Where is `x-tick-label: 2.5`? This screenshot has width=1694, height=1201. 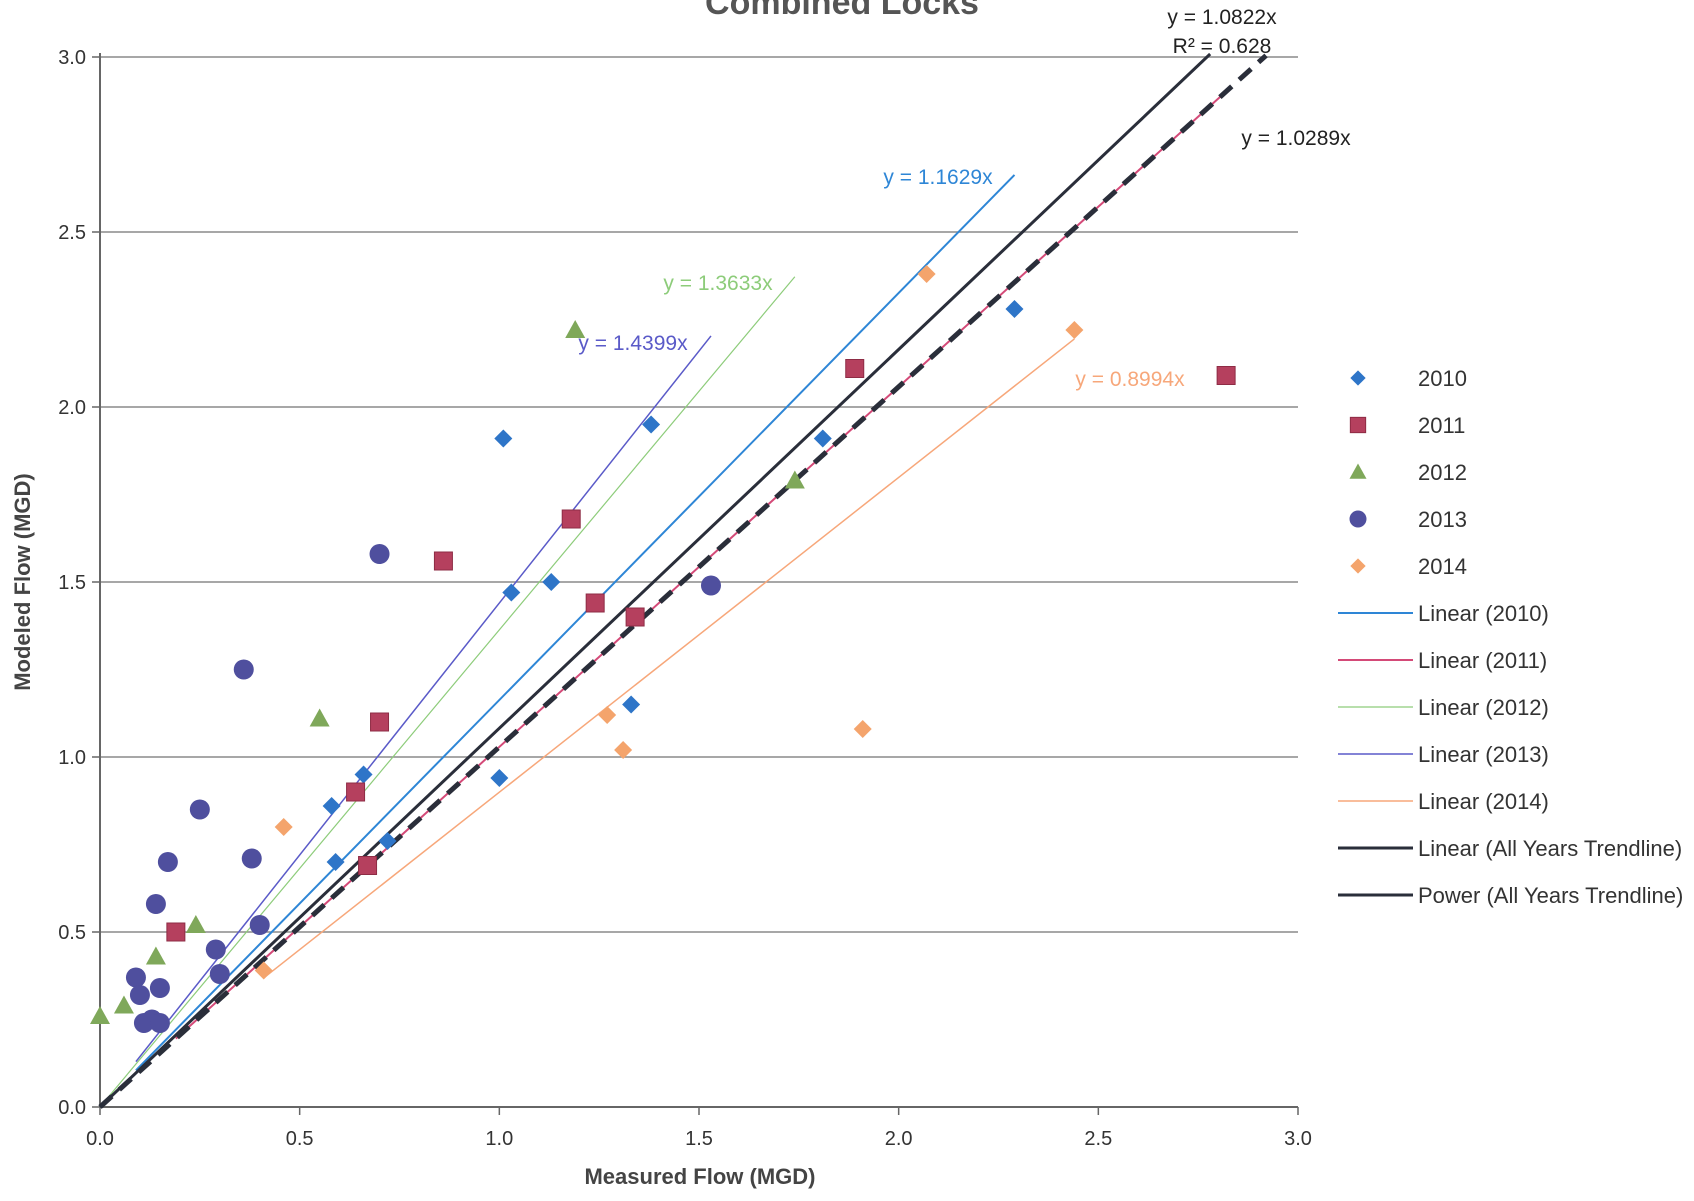
x-tick-label: 2.5 is located at coordinates (1098, 1139).